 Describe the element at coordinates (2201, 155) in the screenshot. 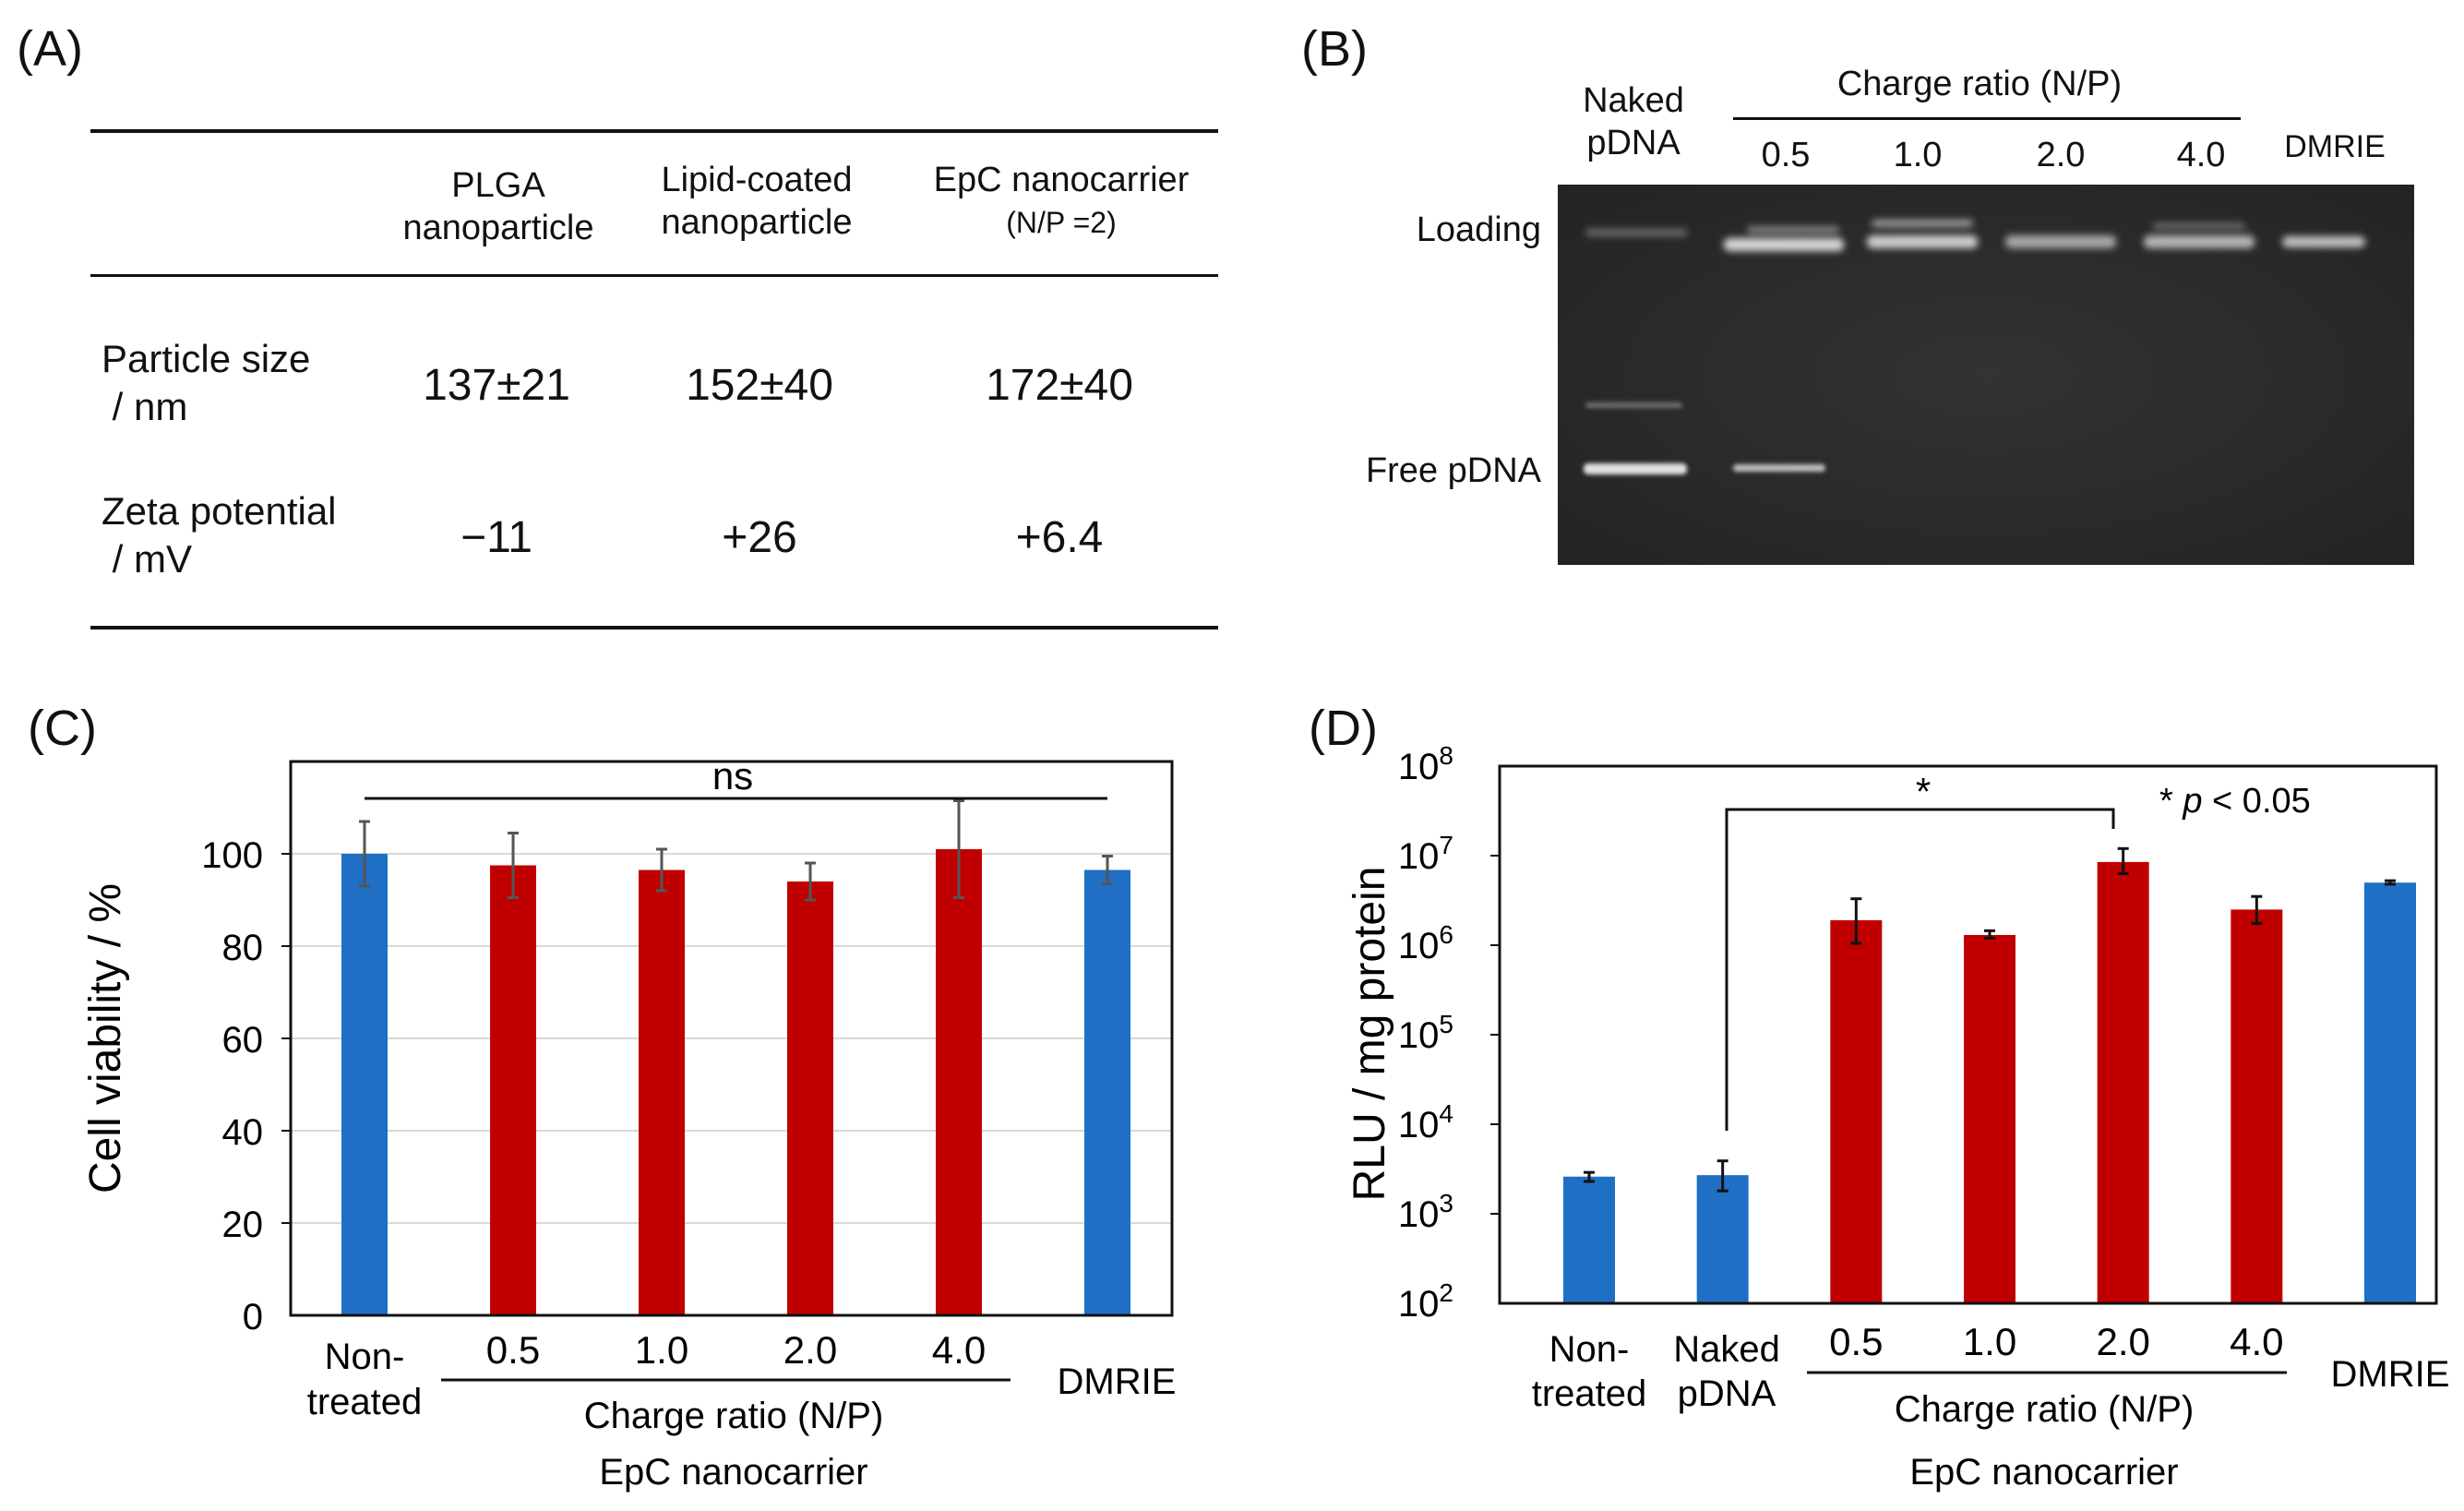

I see `gel-ratio-label: 4.0` at that location.